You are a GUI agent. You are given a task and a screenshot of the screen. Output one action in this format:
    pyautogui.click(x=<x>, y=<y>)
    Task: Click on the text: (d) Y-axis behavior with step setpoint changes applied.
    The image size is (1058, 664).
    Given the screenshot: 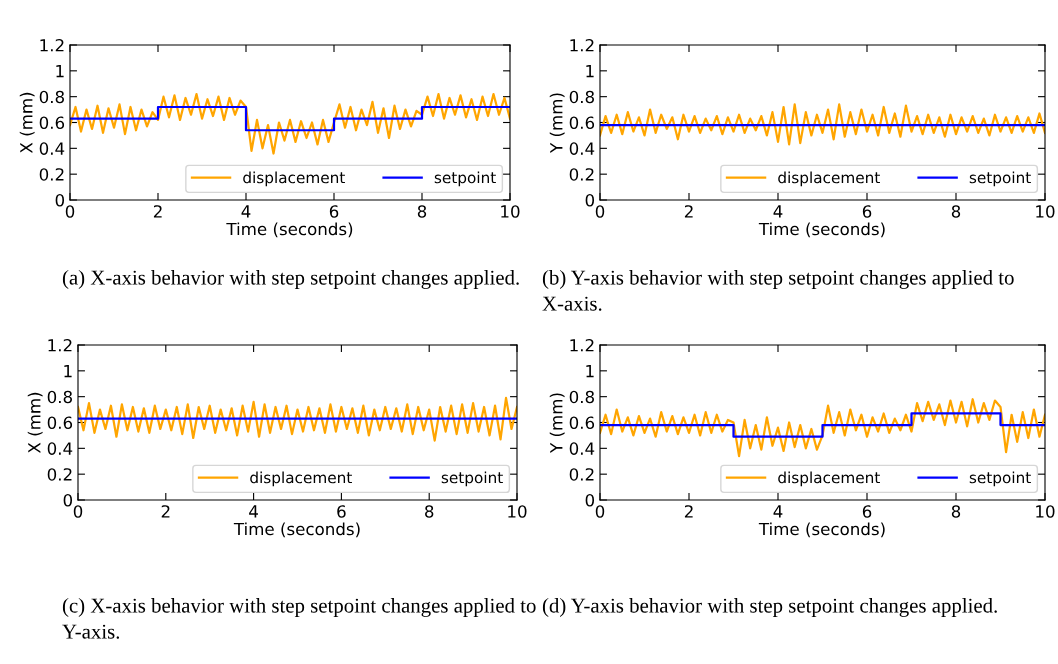 What is the action you would take?
    pyautogui.click(x=769, y=607)
    